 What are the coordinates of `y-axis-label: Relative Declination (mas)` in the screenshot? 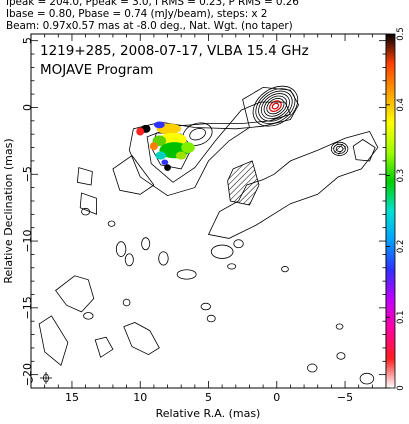 It's located at (8, 210).